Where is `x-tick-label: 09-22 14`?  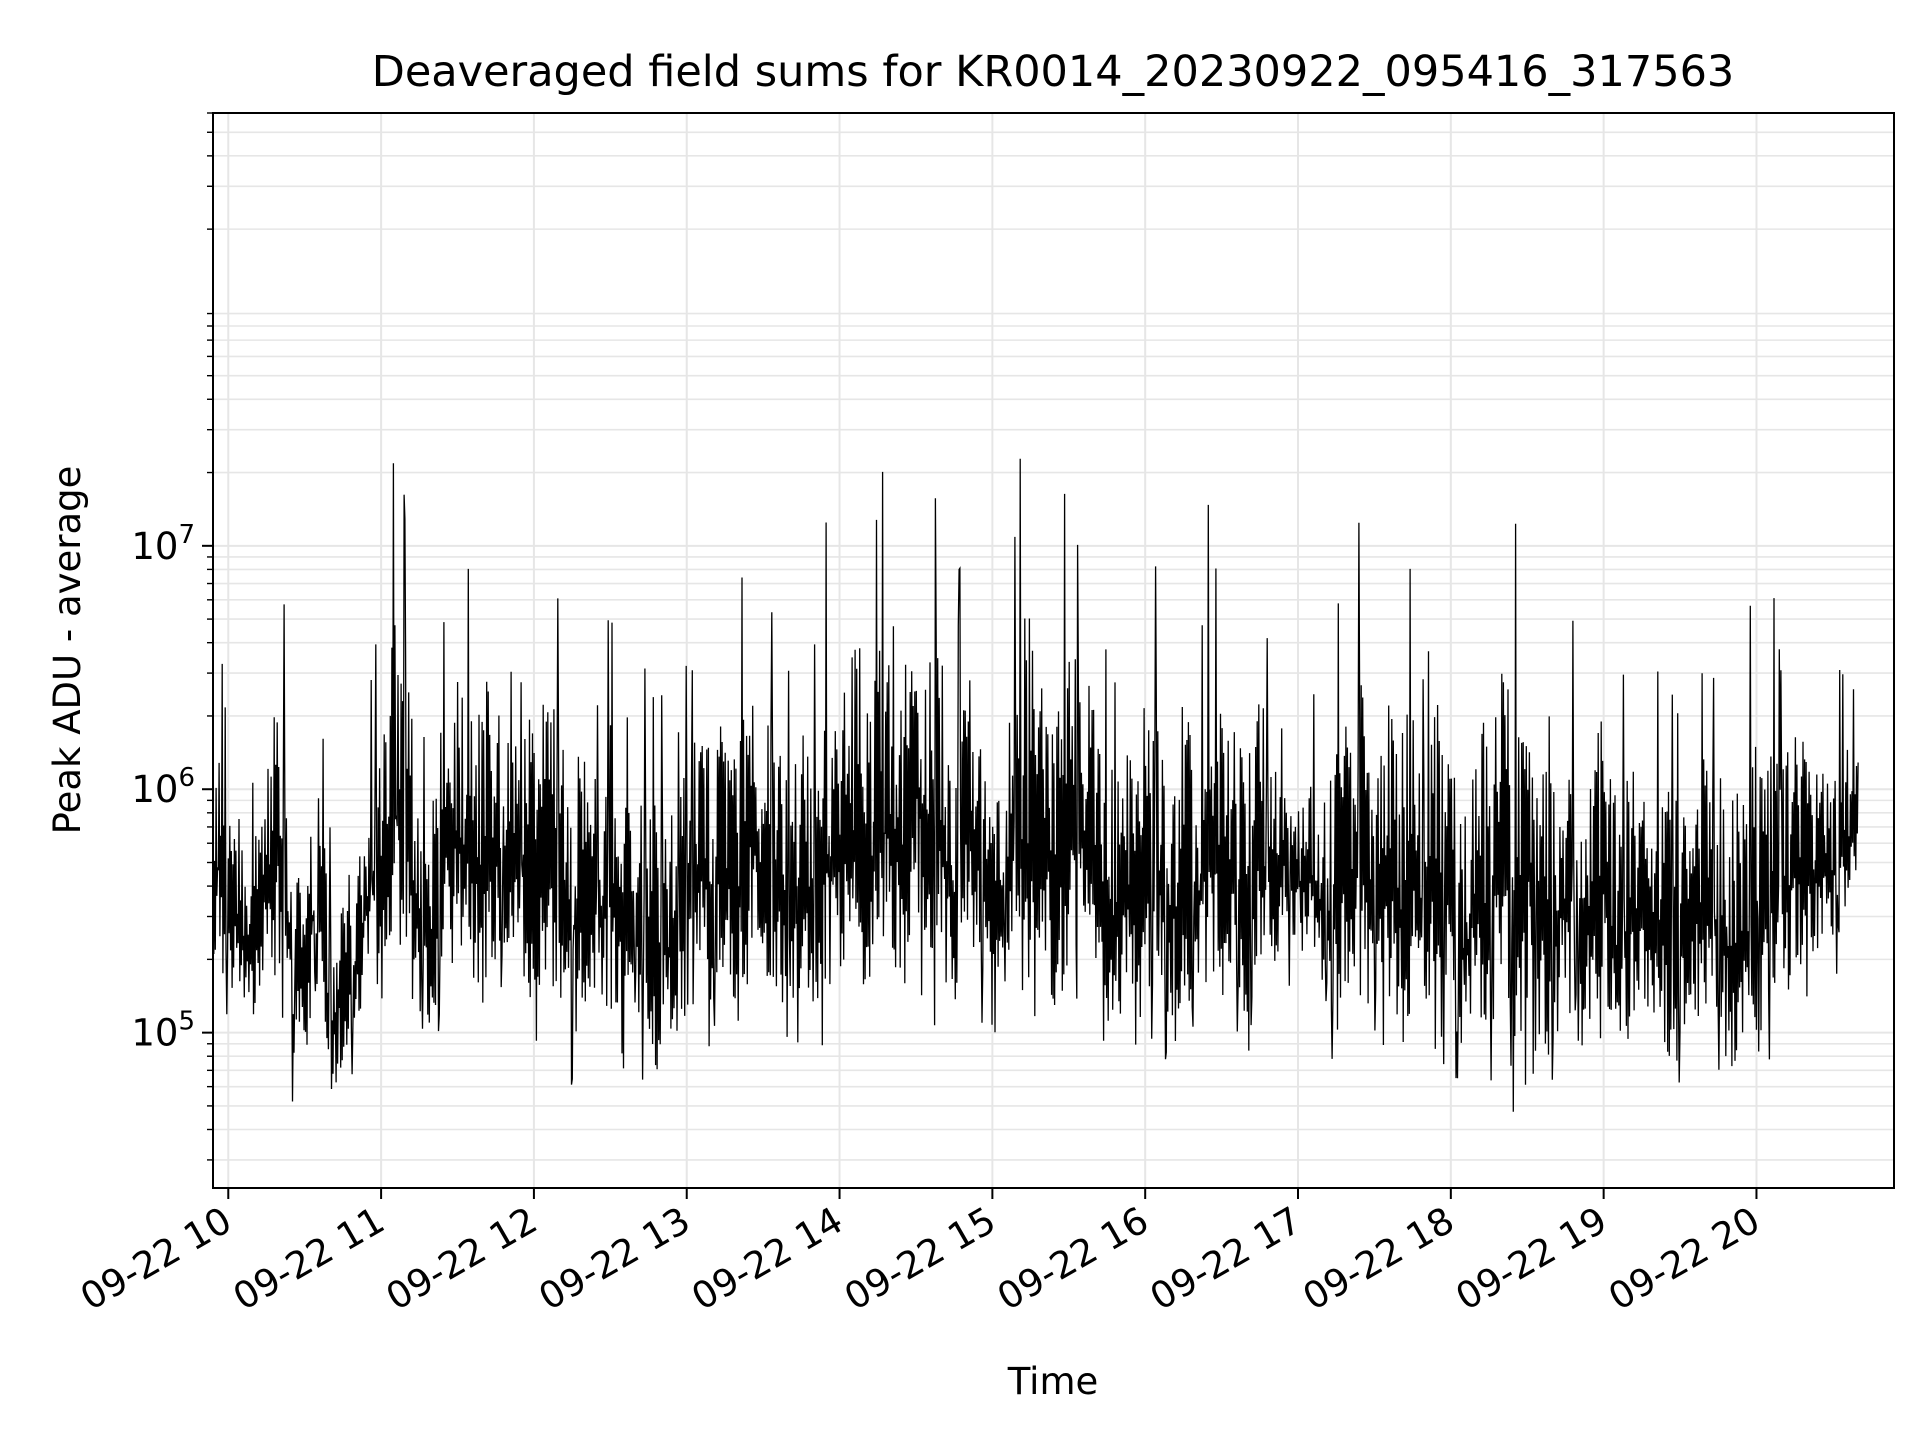 x-tick-label: 09-22 14 is located at coordinates (767, 1259).